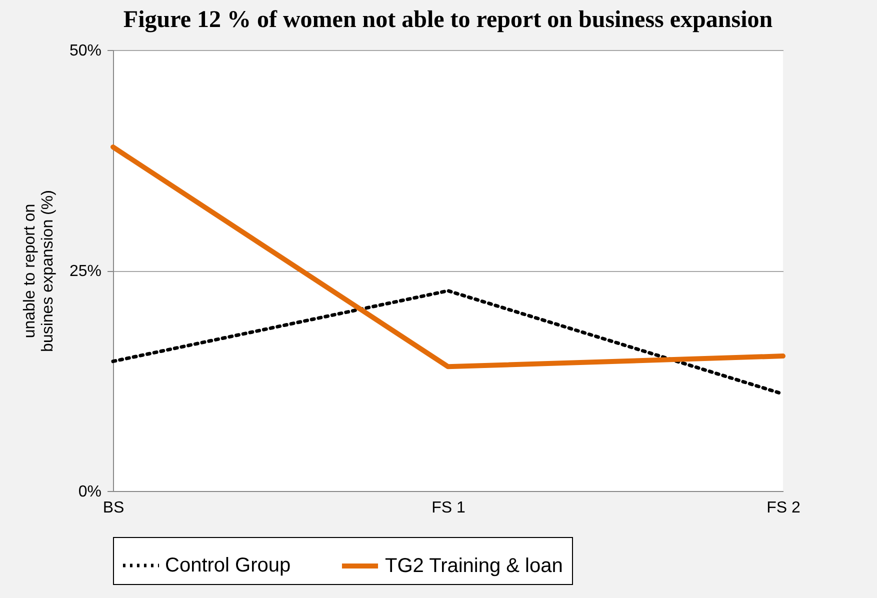 The width and height of the screenshot is (877, 598). Describe the element at coordinates (474, 566) in the screenshot. I see `legend-label: TG2 Training & loan` at that location.